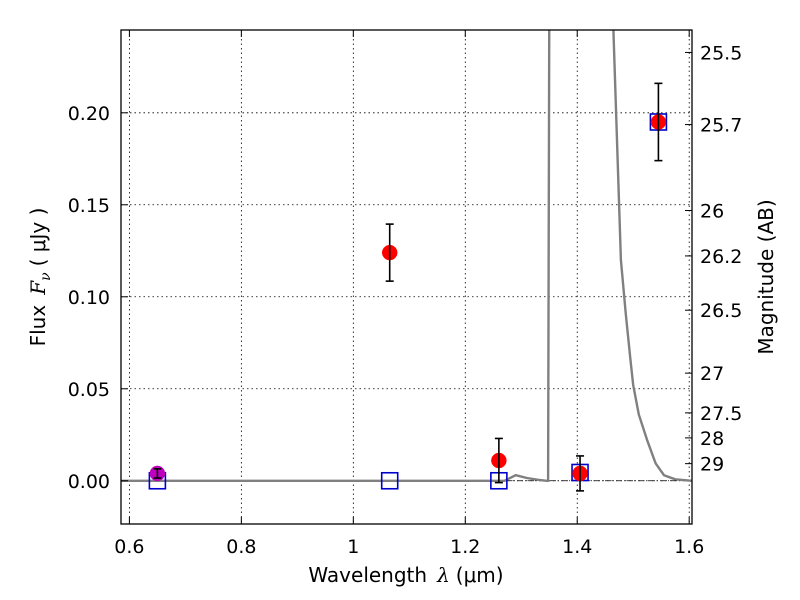 The image size is (800, 600). Describe the element at coordinates (712, 465) in the screenshot. I see `magnitude-tick-label: 29` at that location.